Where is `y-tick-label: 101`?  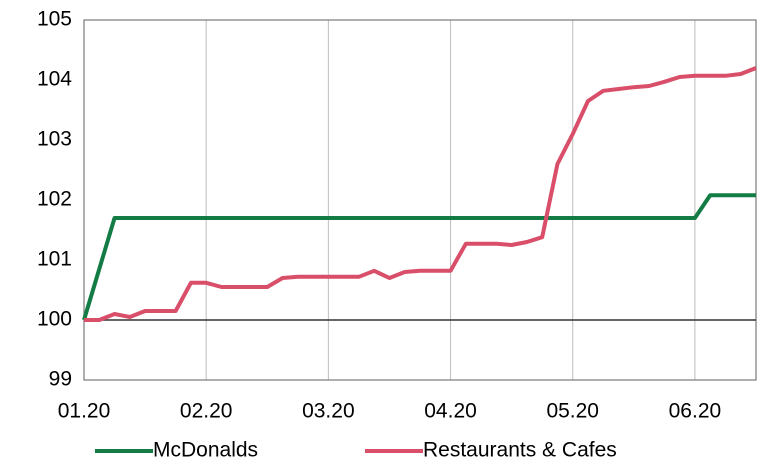 y-tick-label: 101 is located at coordinates (54, 259).